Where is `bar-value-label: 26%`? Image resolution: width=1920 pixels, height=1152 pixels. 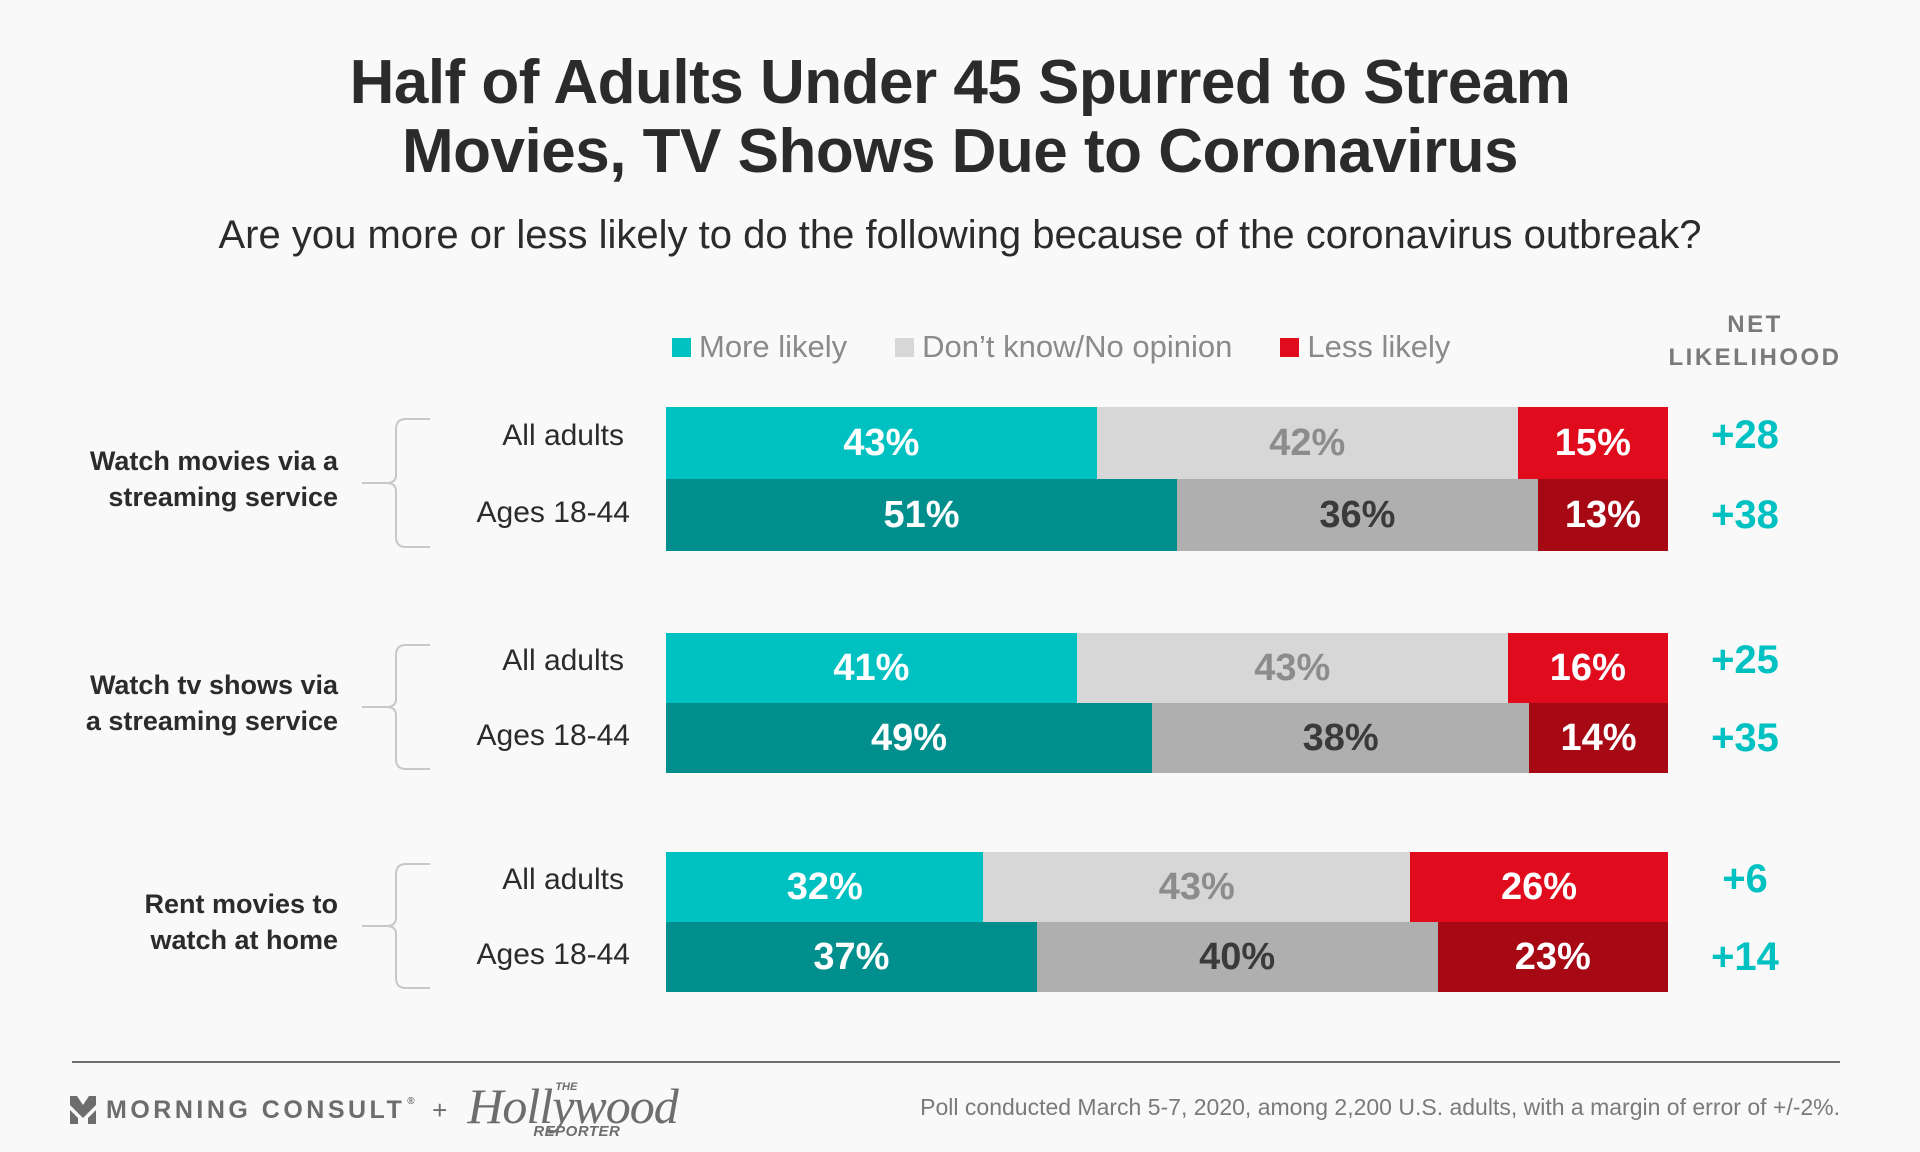 bar-value-label: 26% is located at coordinates (1539, 886).